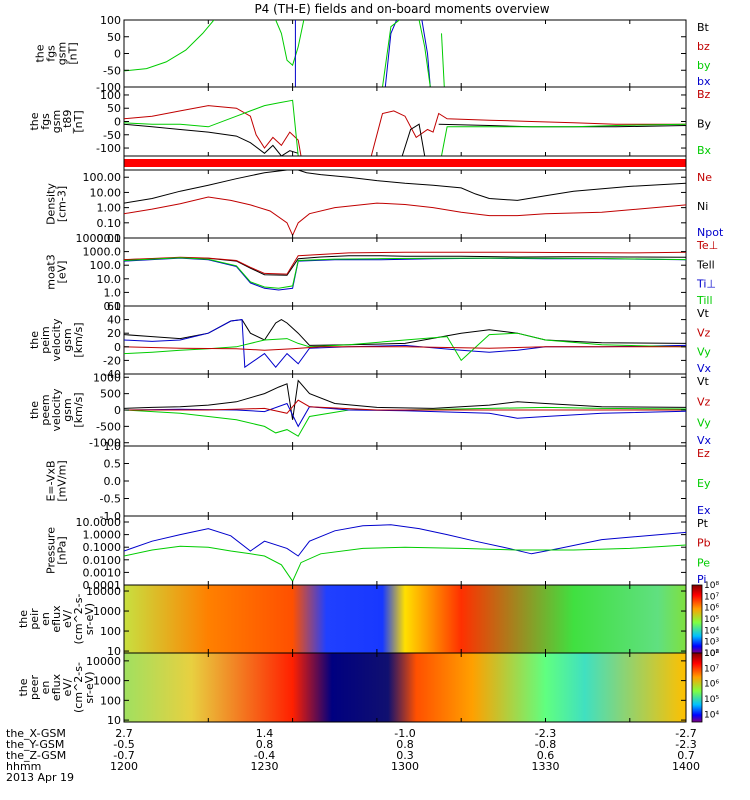 Image resolution: width=750 pixels, height=800 pixels. What do you see at coordinates (51, 204) in the screenshot?
I see `y-axis-label: Density` at bounding box center [51, 204].